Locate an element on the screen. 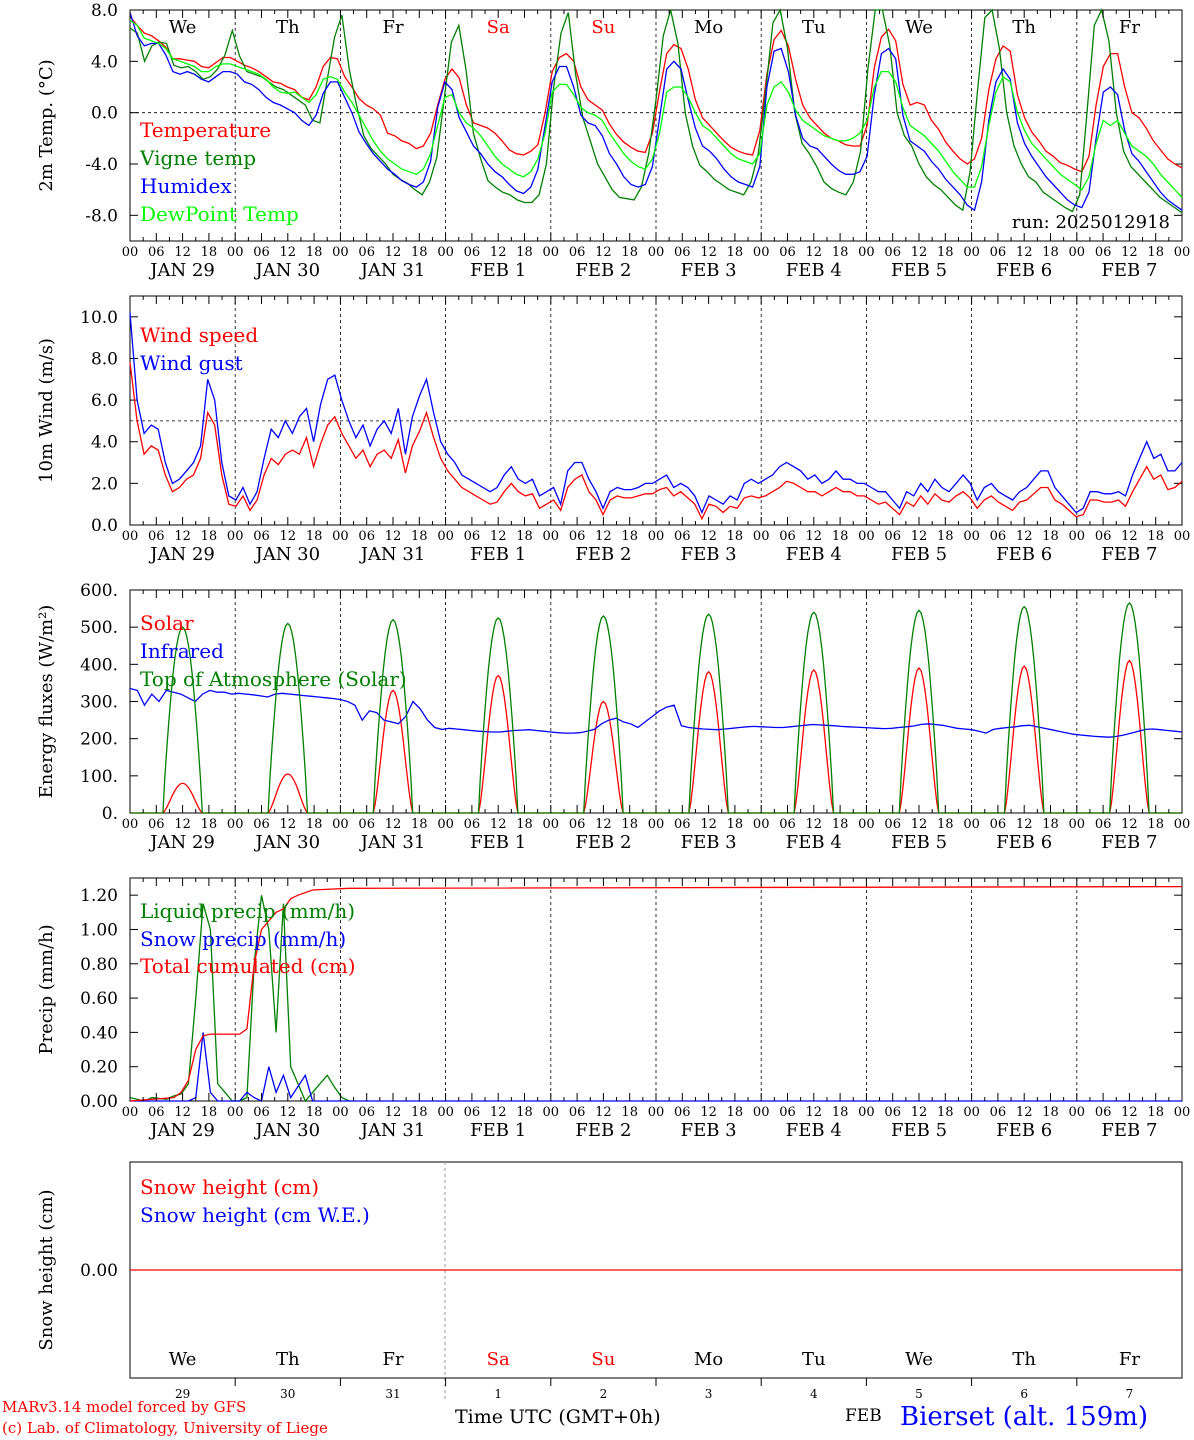 Image resolution: width=1194 pixels, height=1440 pixels. day-number-label: 5 is located at coordinates (919, 1394).